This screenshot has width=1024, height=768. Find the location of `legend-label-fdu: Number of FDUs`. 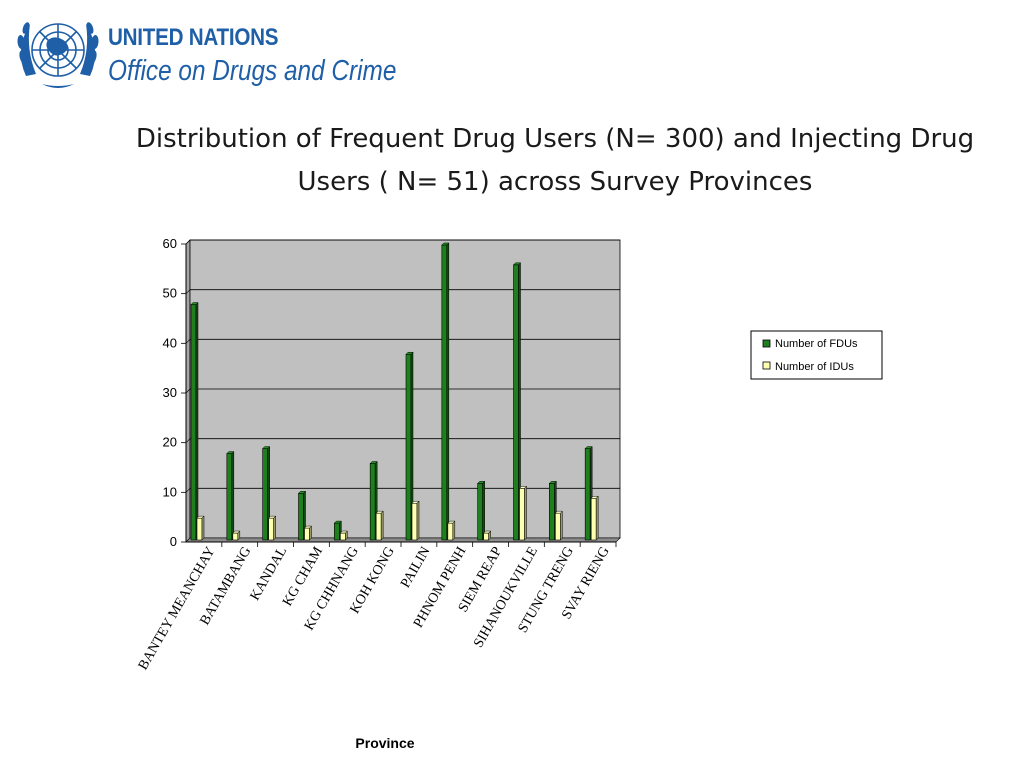

legend-label-fdu: Number of FDUs is located at coordinates (816, 344).